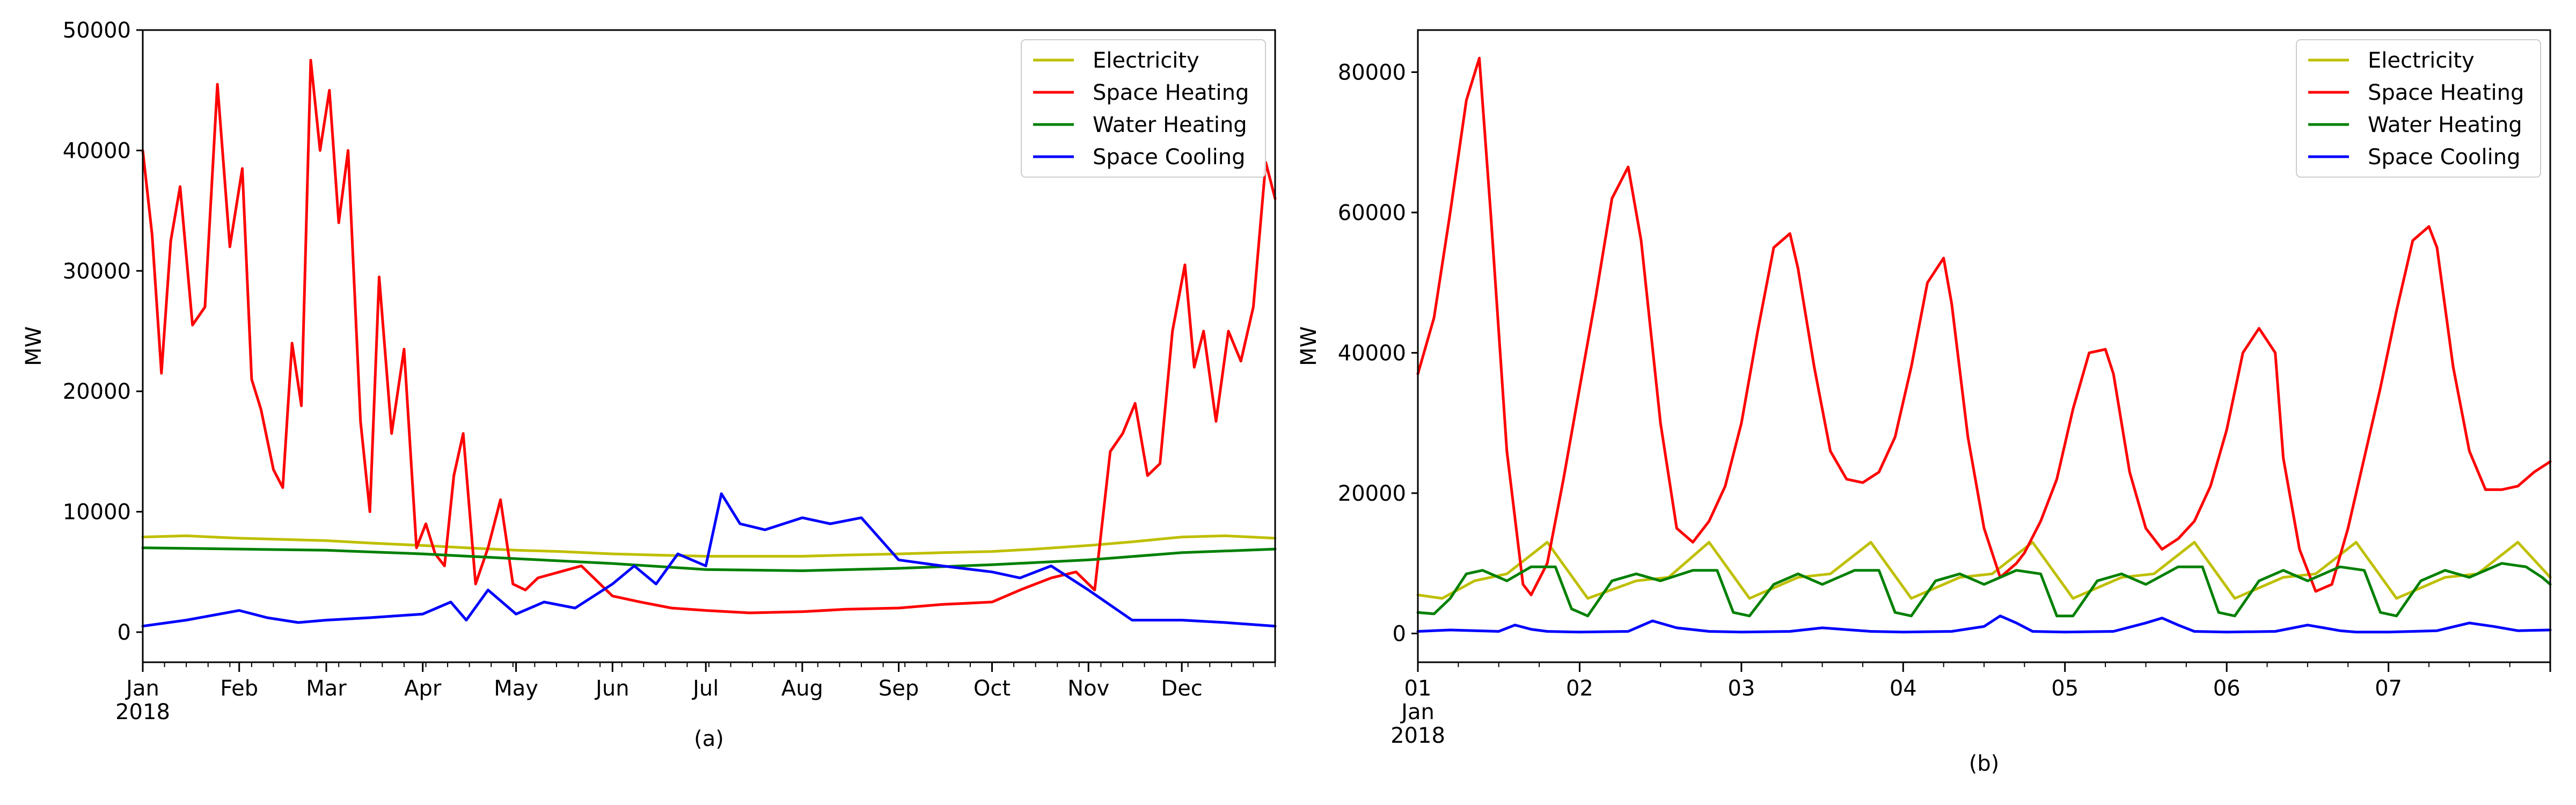  Describe the element at coordinates (1741, 688) in the screenshot. I see `panel-b-x-tick-label: 03` at that location.